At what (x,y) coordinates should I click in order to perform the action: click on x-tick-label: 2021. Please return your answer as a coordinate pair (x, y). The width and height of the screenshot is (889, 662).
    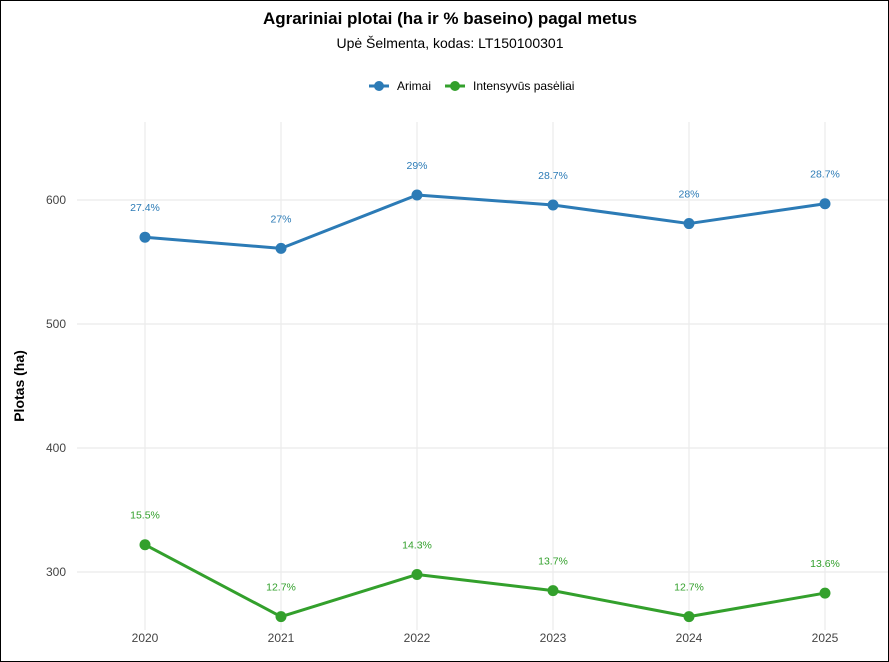
    Looking at the image, I should click on (281, 638).